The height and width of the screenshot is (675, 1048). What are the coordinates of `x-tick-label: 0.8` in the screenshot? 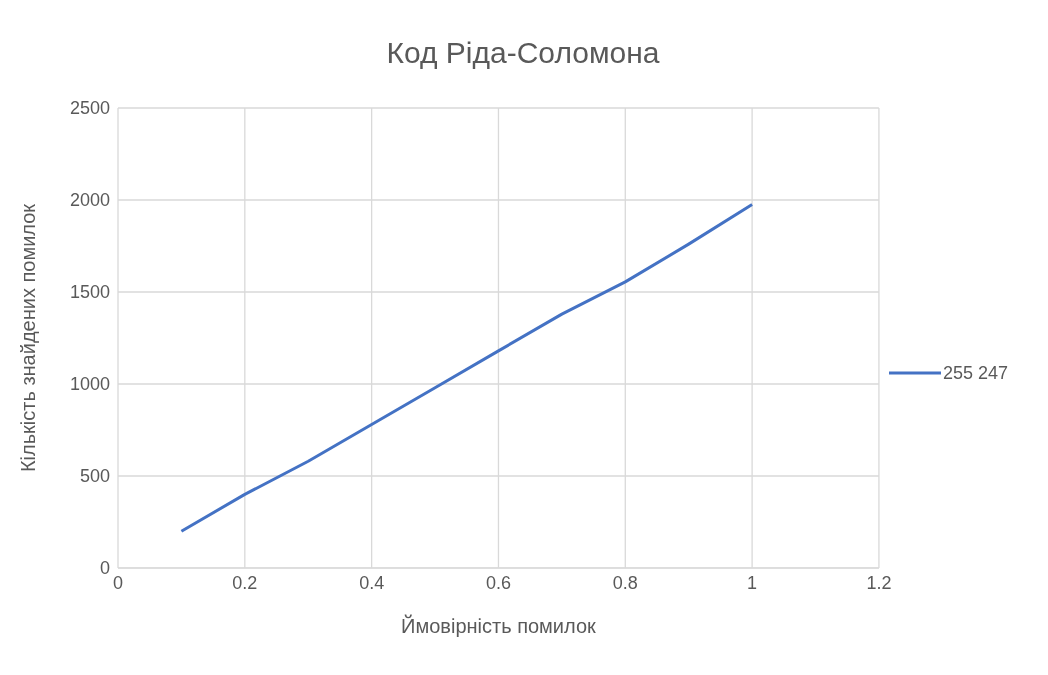 It's located at (625, 582).